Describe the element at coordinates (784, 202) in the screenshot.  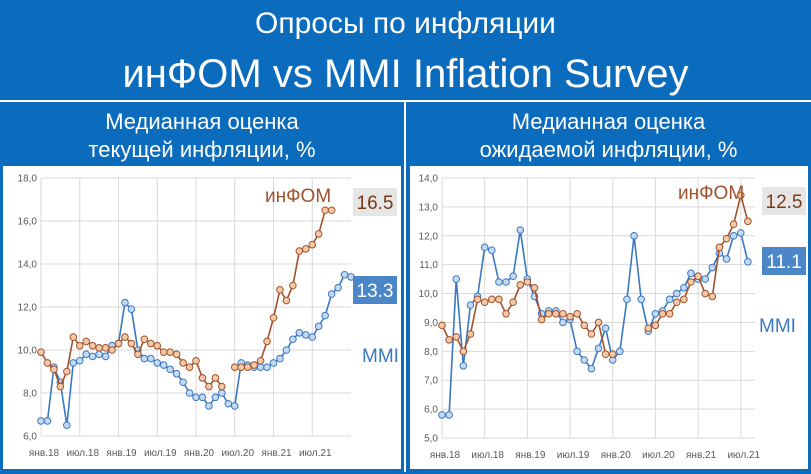
I see `end-value-label: 12.5` at that location.